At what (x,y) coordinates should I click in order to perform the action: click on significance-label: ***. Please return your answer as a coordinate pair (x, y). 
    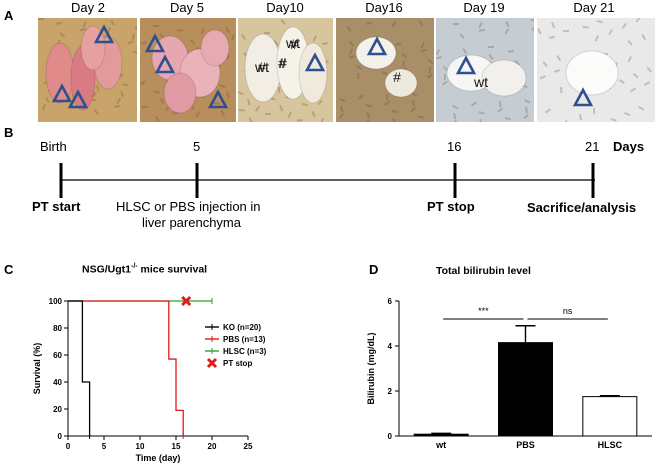
    Looking at the image, I should click on (483, 311).